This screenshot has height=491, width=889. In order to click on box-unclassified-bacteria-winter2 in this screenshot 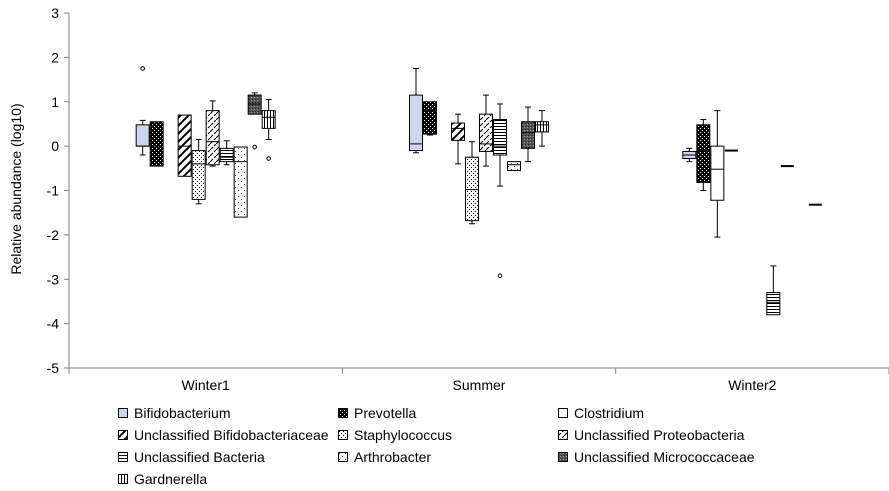, I will do `click(773, 290)`.